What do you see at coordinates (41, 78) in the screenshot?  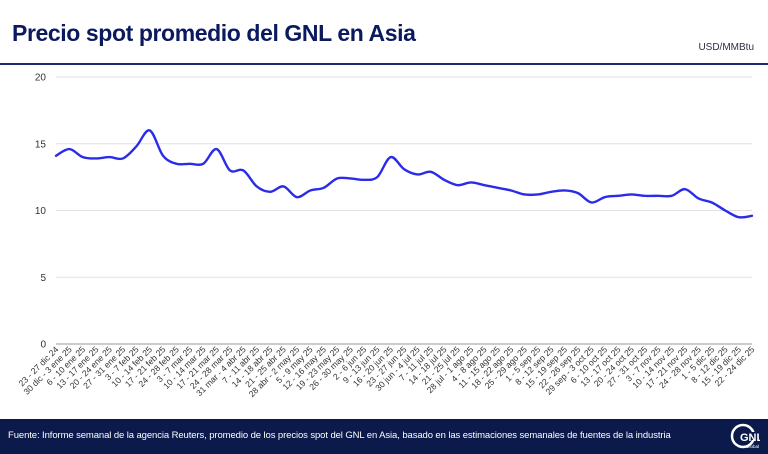 I see `y-tick-label: 20` at bounding box center [41, 78].